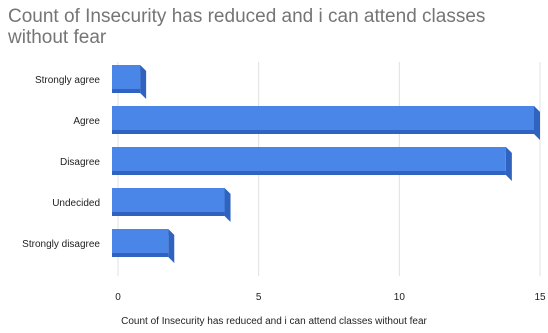 This screenshot has width=548, height=333. I want to click on x-tick-label: 15, so click(540, 297).